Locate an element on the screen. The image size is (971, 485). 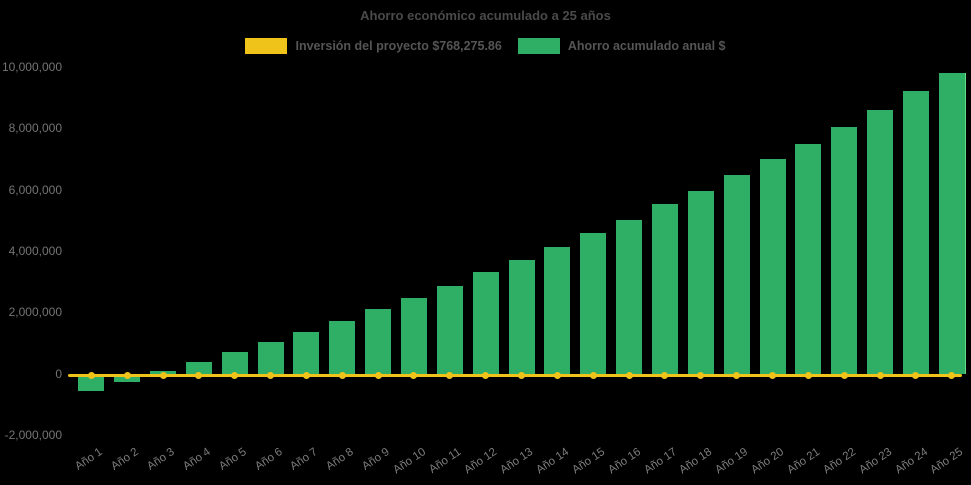
y-axis-tick-label: 8,000,000 is located at coordinates (35, 128).